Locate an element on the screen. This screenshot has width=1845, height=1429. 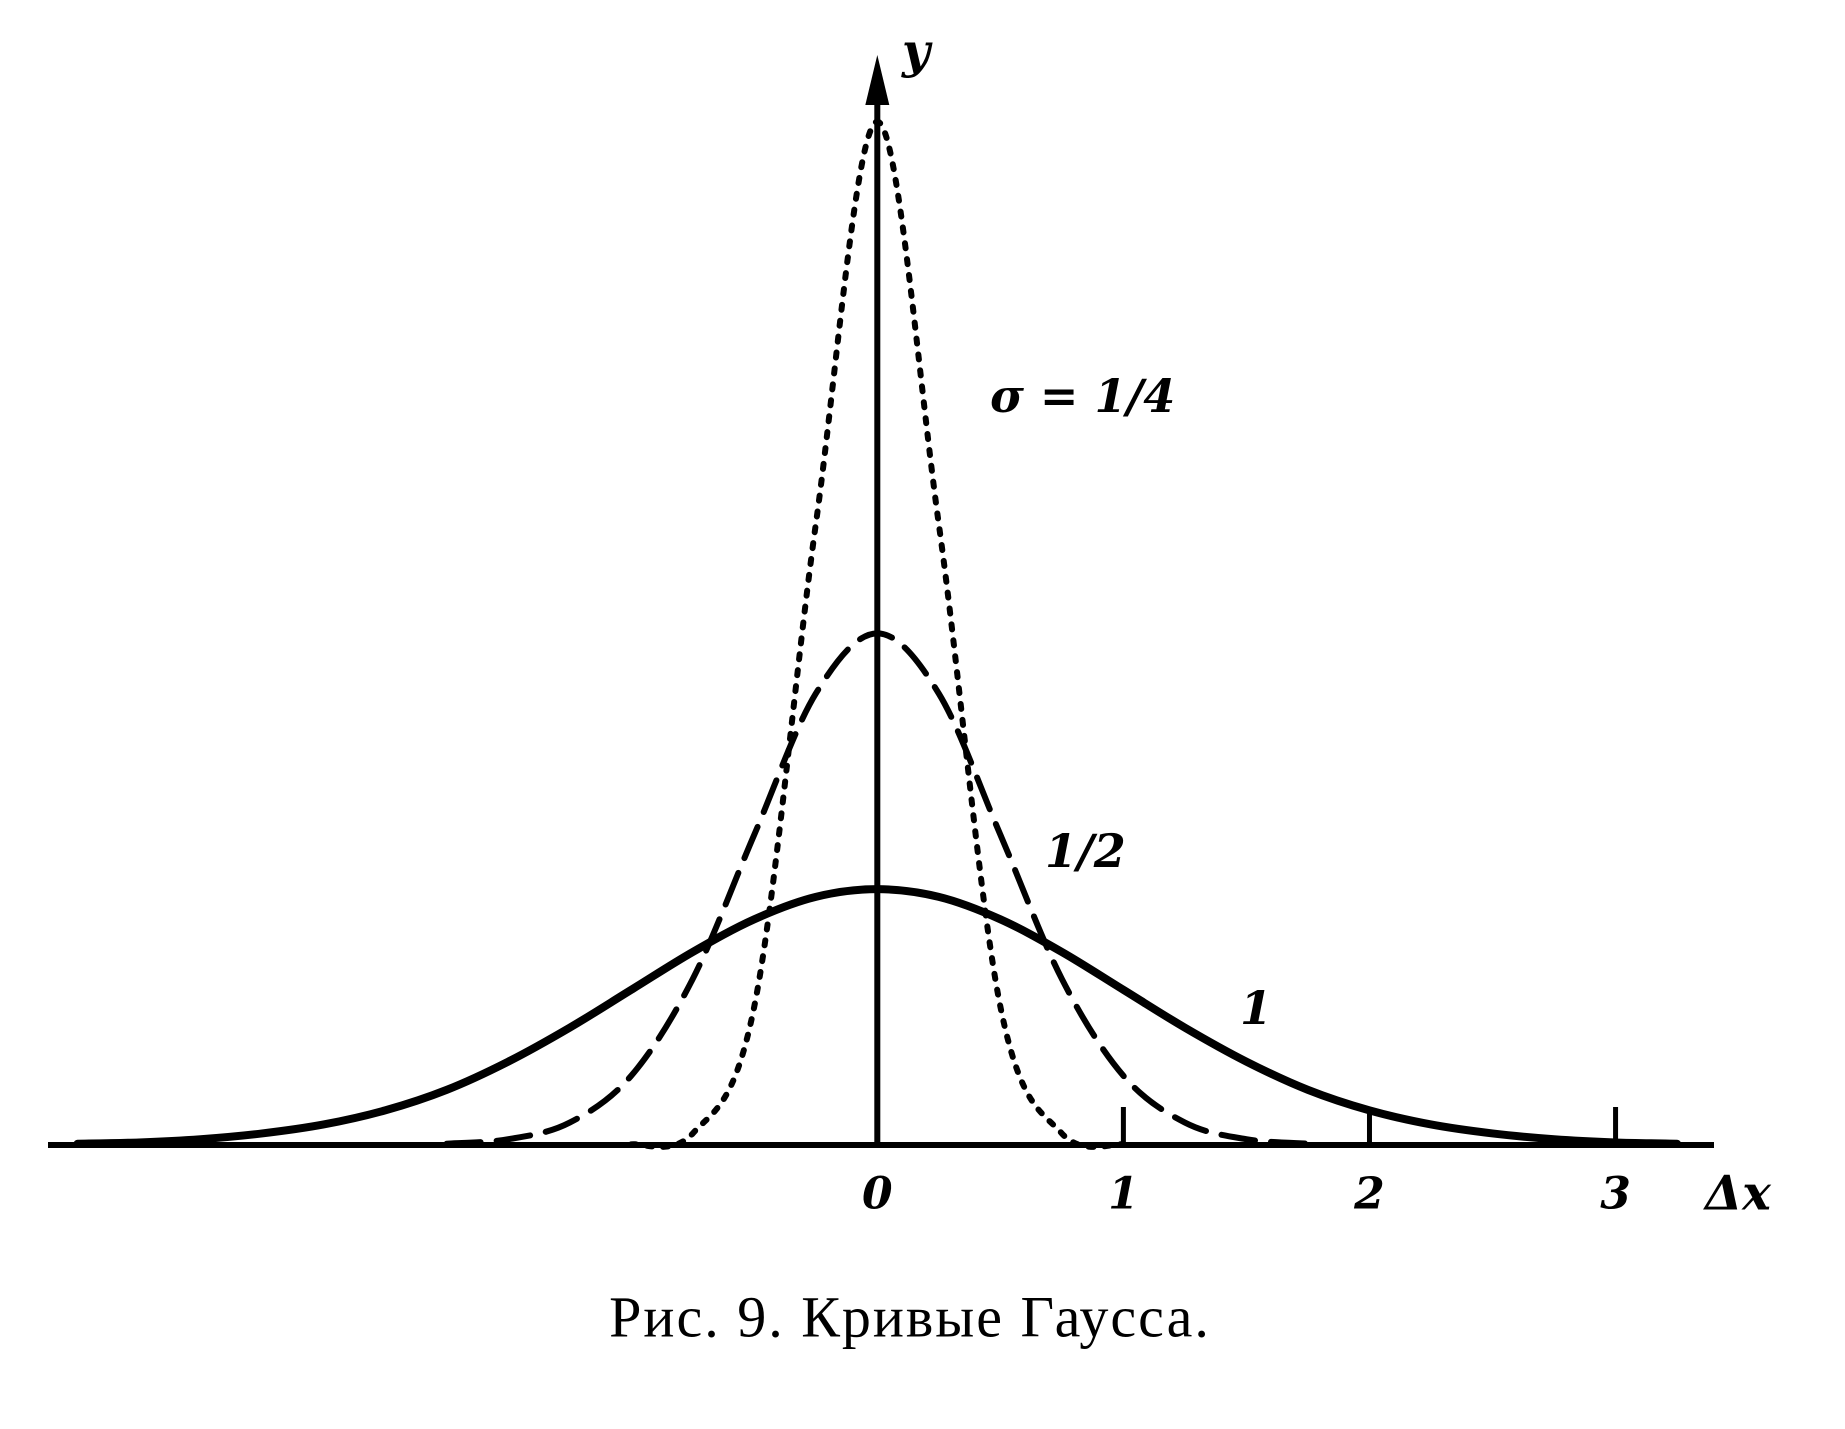
x-tick-label: 1 is located at coordinates (1123, 1194).